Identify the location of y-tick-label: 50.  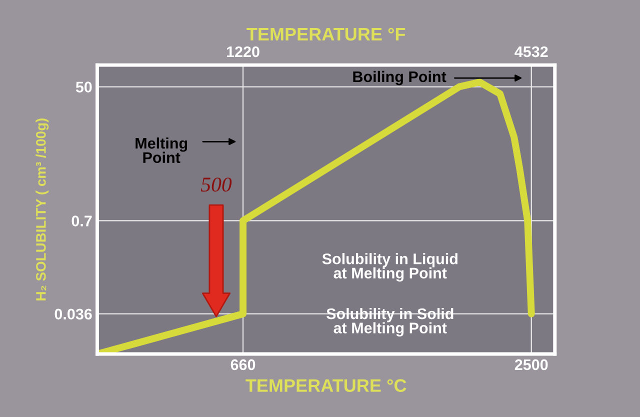
(84, 87).